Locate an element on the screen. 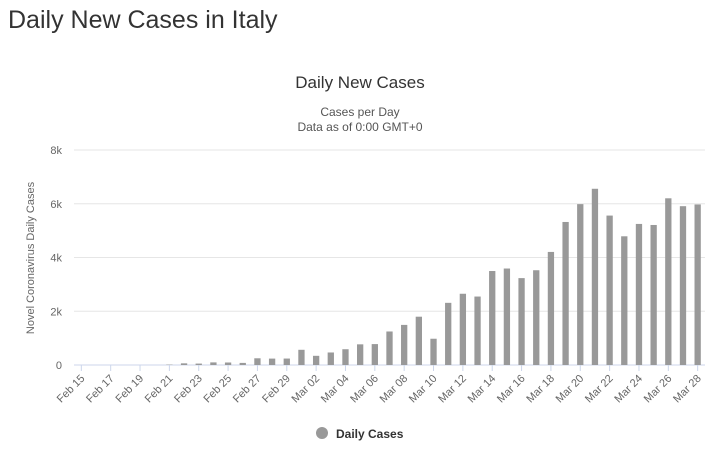 The image size is (711, 456). x-tick-label: Mar 24 is located at coordinates (628, 389).